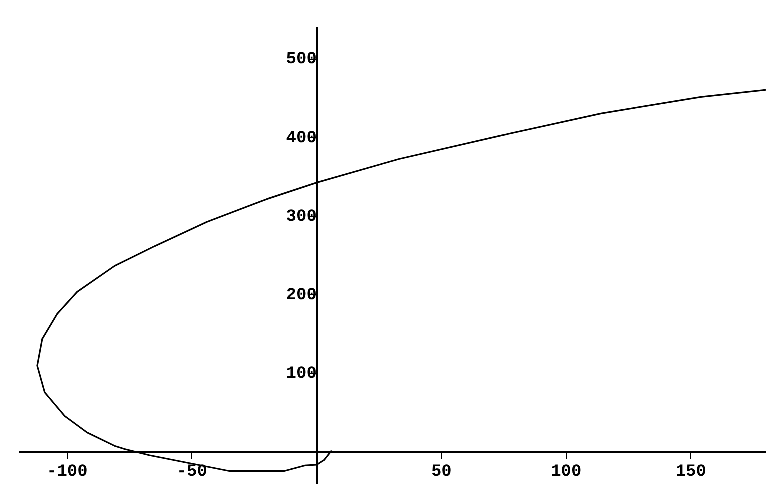 Image resolution: width=782 pixels, height=497 pixels. I want to click on y-tick-label: 400, so click(301, 138).